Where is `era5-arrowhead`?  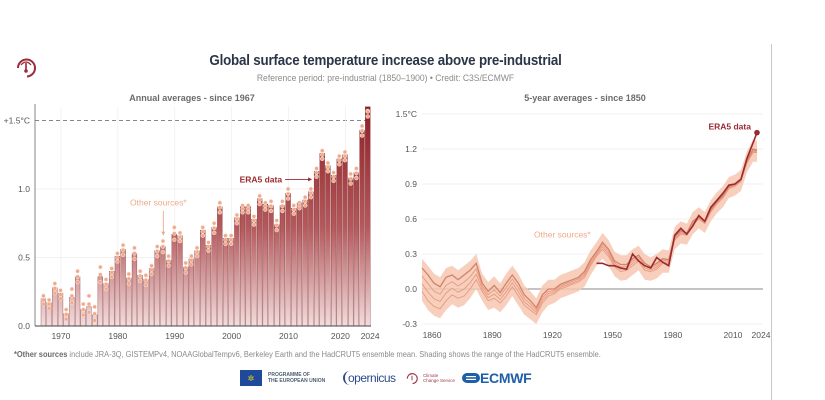
era5-arrowhead is located at coordinates (310, 179).